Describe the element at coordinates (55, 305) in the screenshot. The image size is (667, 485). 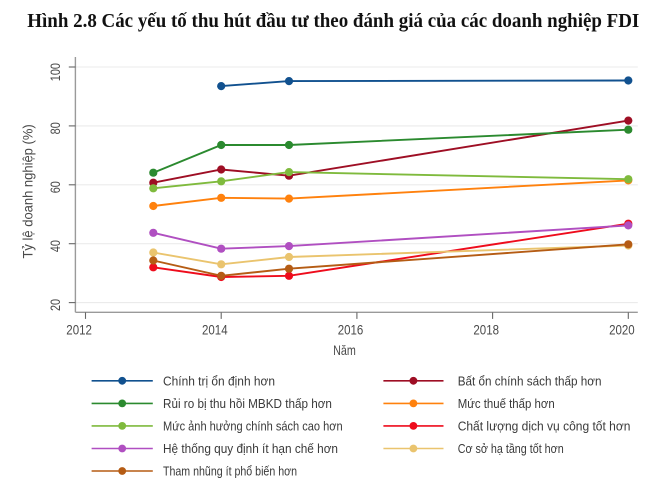
I see `svg-text: 20` at that location.